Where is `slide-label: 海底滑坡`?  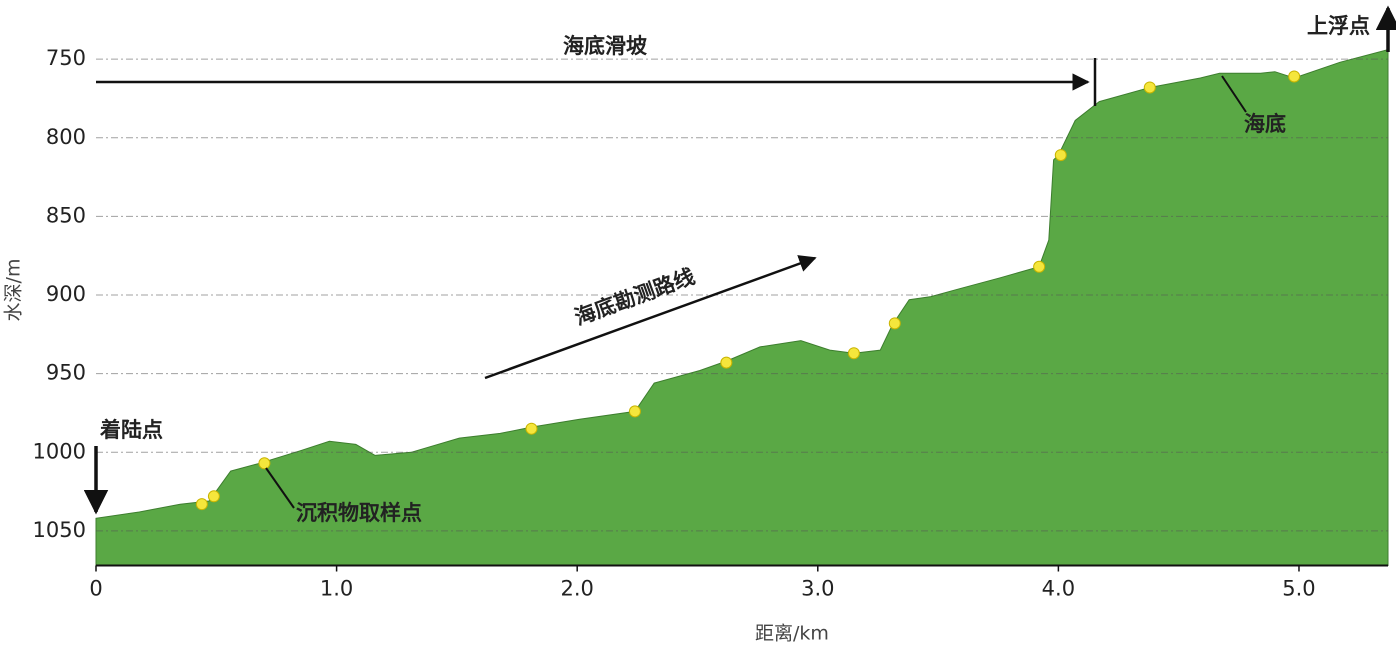
slide-label: 海底滑坡 is located at coordinates (605, 46).